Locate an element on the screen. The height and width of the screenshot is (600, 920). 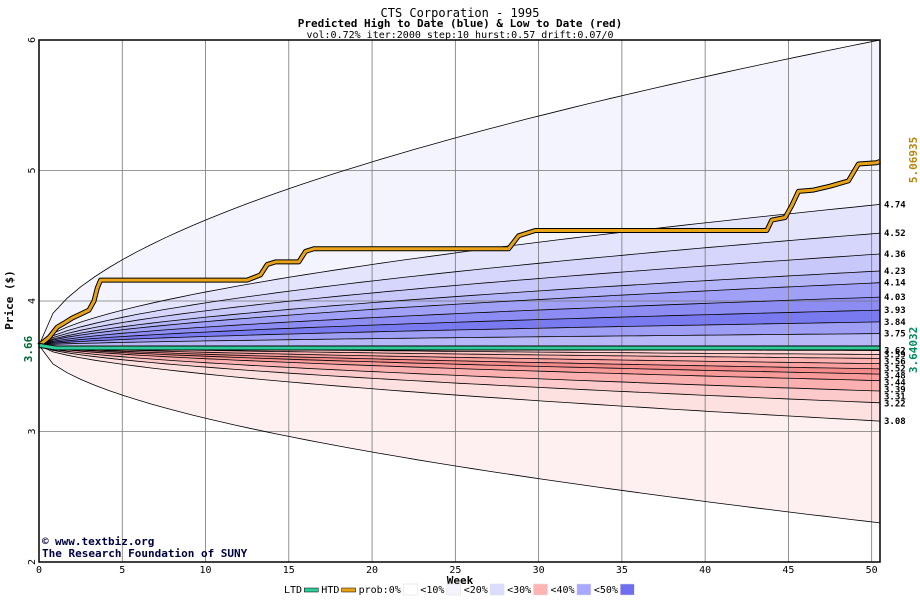
legend-label: <40% is located at coordinates (563, 590).